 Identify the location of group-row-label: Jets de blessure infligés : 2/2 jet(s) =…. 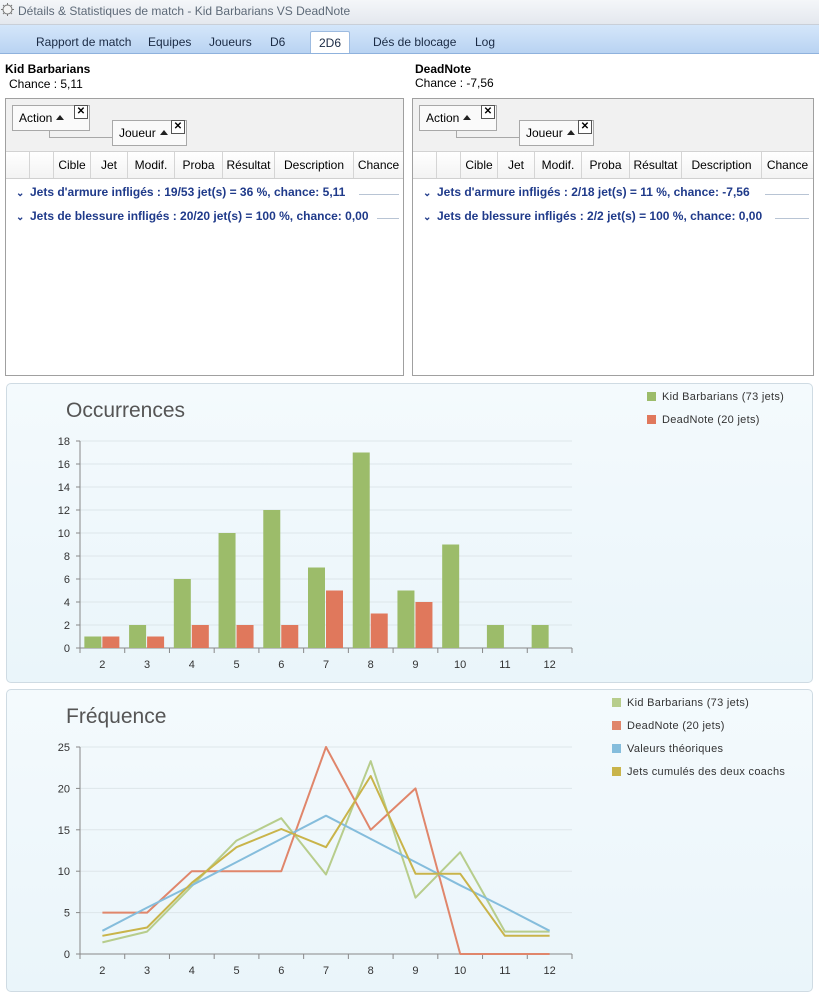
(600, 216).